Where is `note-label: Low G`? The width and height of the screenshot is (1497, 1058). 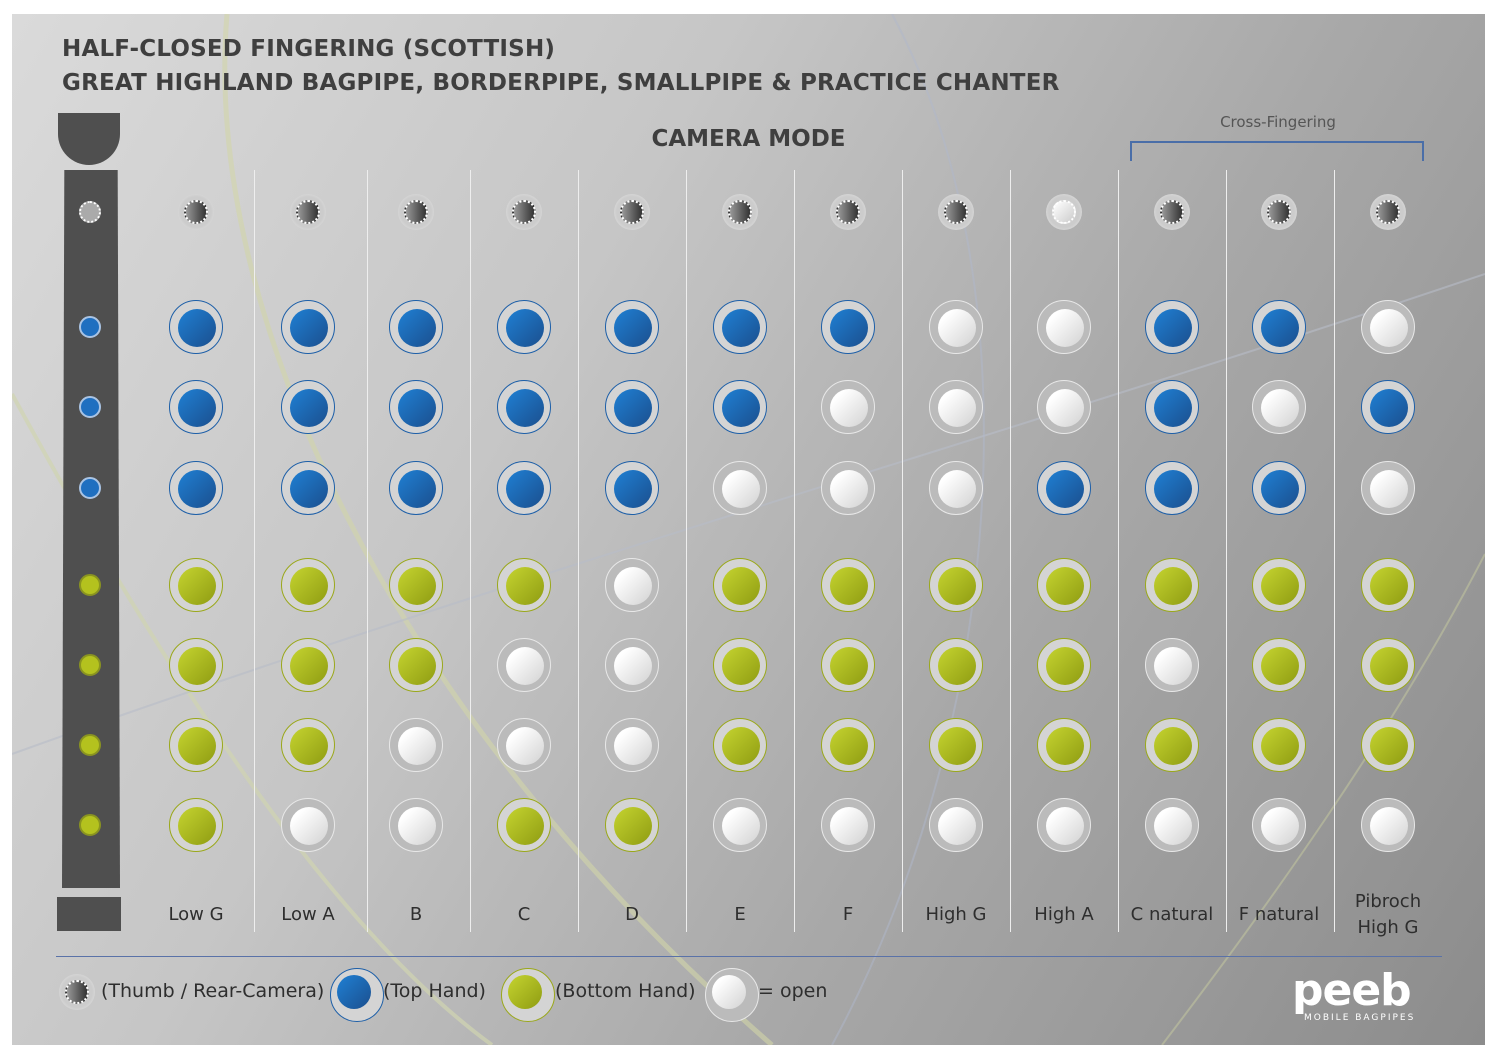 note-label: Low G is located at coordinates (196, 914).